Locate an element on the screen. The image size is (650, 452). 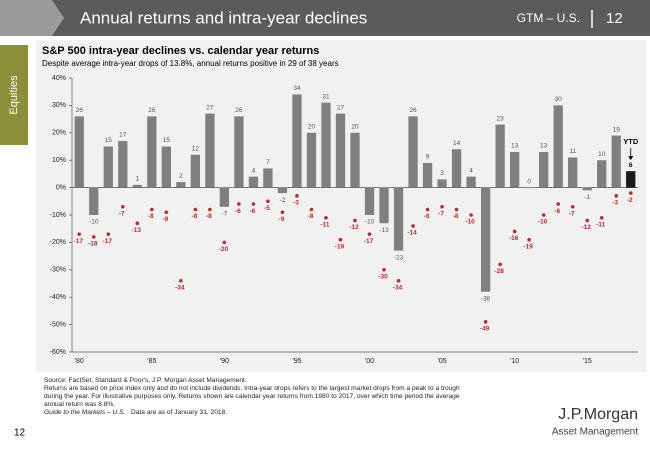
bar-label: 6 is located at coordinates (631, 165).